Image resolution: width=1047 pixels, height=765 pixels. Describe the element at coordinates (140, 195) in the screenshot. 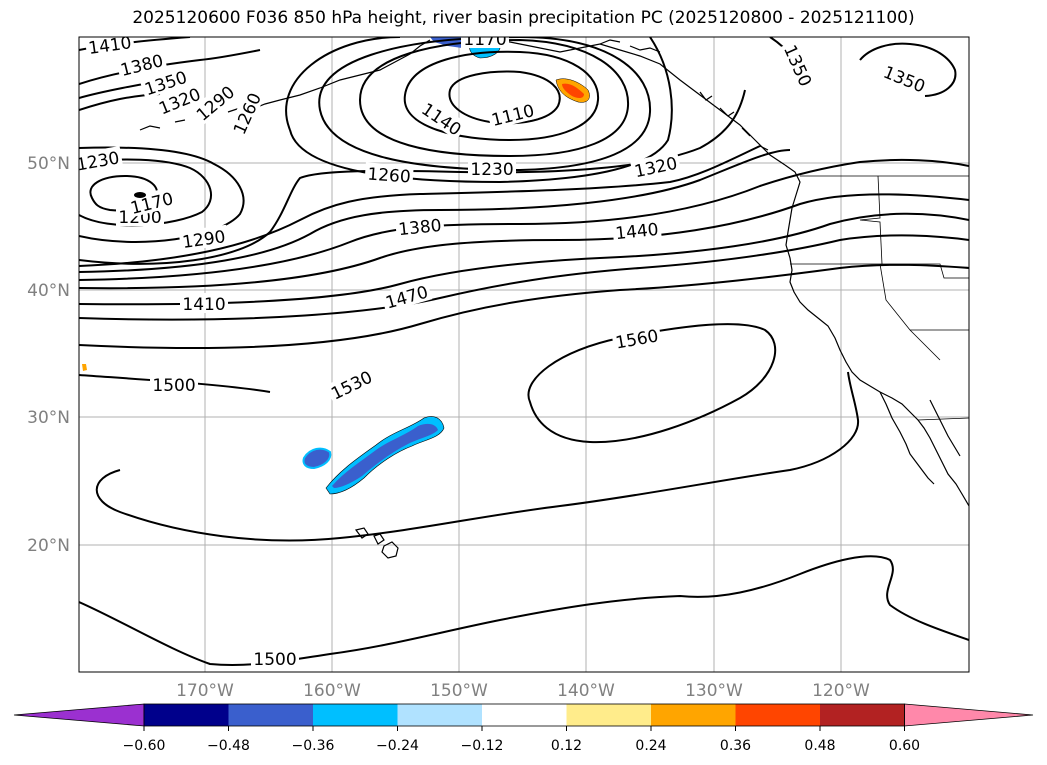

I see `low-center-marker` at that location.